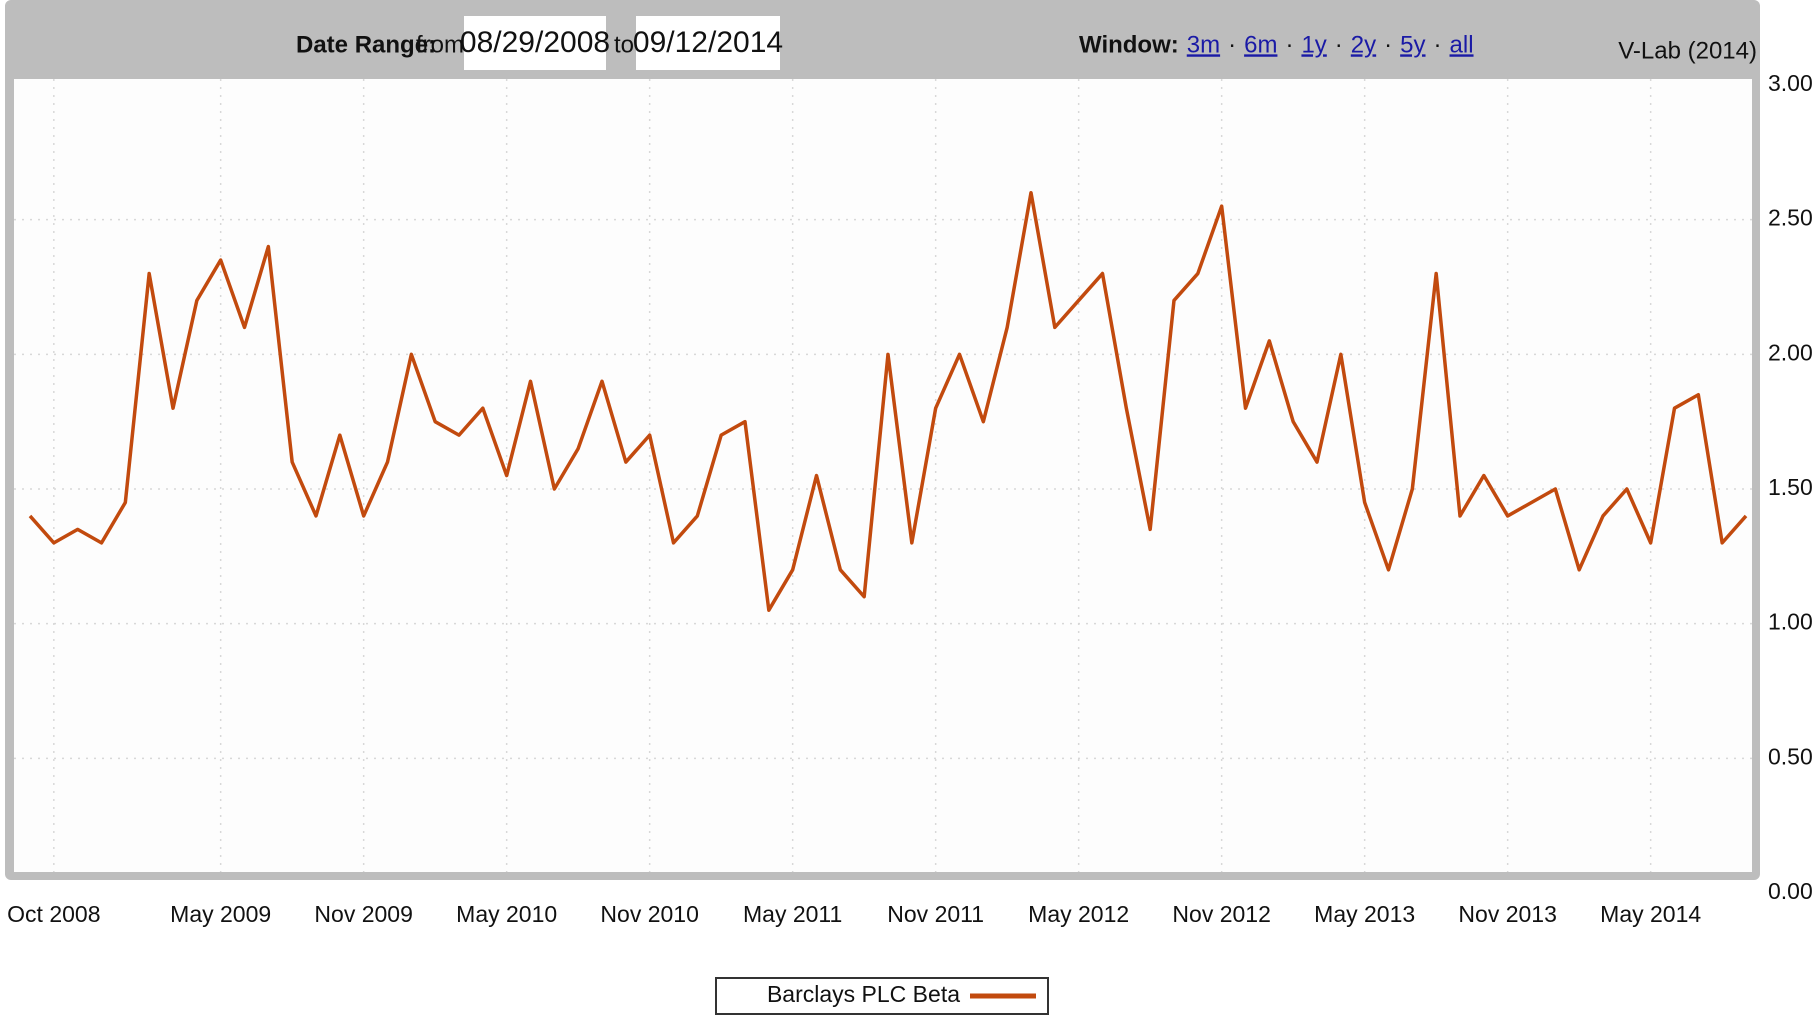 Image resolution: width=1819 pixels, height=1015 pixels. Describe the element at coordinates (220, 914) in the screenshot. I see `x-tick-label: May 2009` at that location.